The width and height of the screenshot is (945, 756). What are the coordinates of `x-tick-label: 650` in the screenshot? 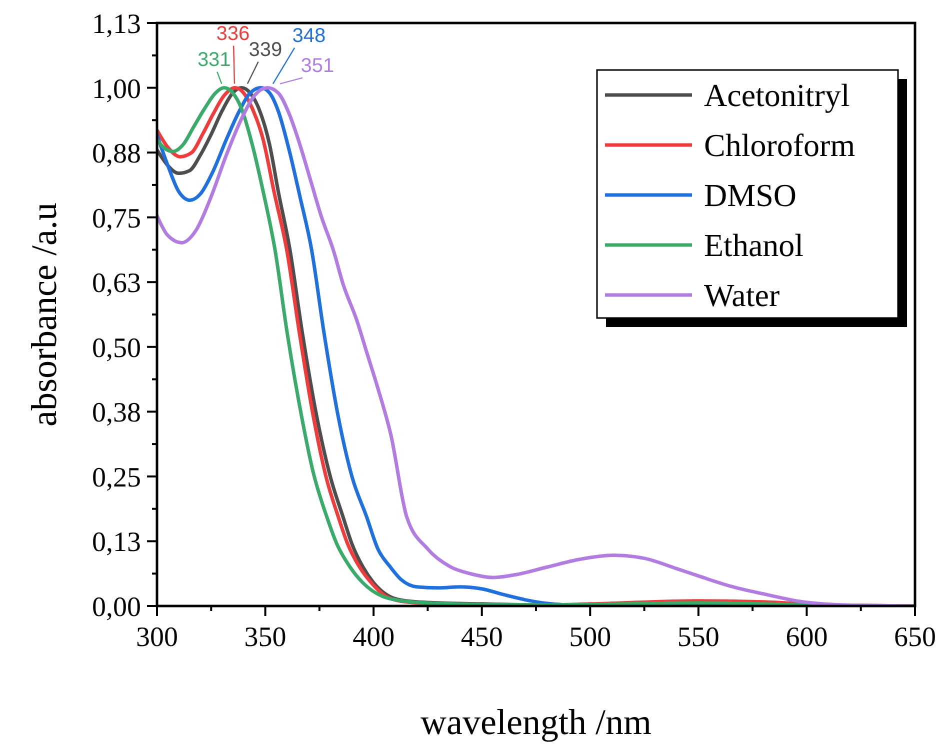 It's located at (915, 637).